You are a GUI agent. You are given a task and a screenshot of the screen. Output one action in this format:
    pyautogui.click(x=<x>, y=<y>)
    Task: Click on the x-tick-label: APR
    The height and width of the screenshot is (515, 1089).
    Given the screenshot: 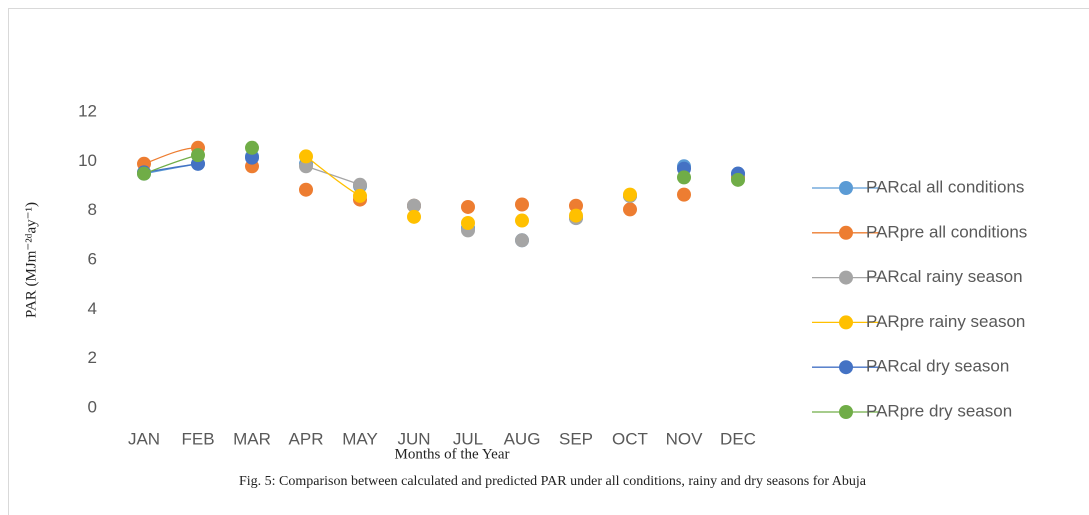 What is the action you would take?
    pyautogui.click(x=306, y=438)
    